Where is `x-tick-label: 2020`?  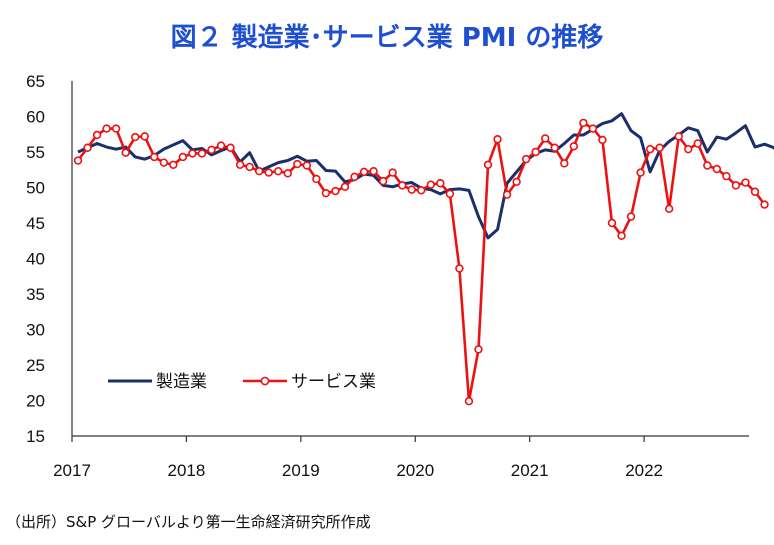 x-tick-label: 2020 is located at coordinates (415, 470).